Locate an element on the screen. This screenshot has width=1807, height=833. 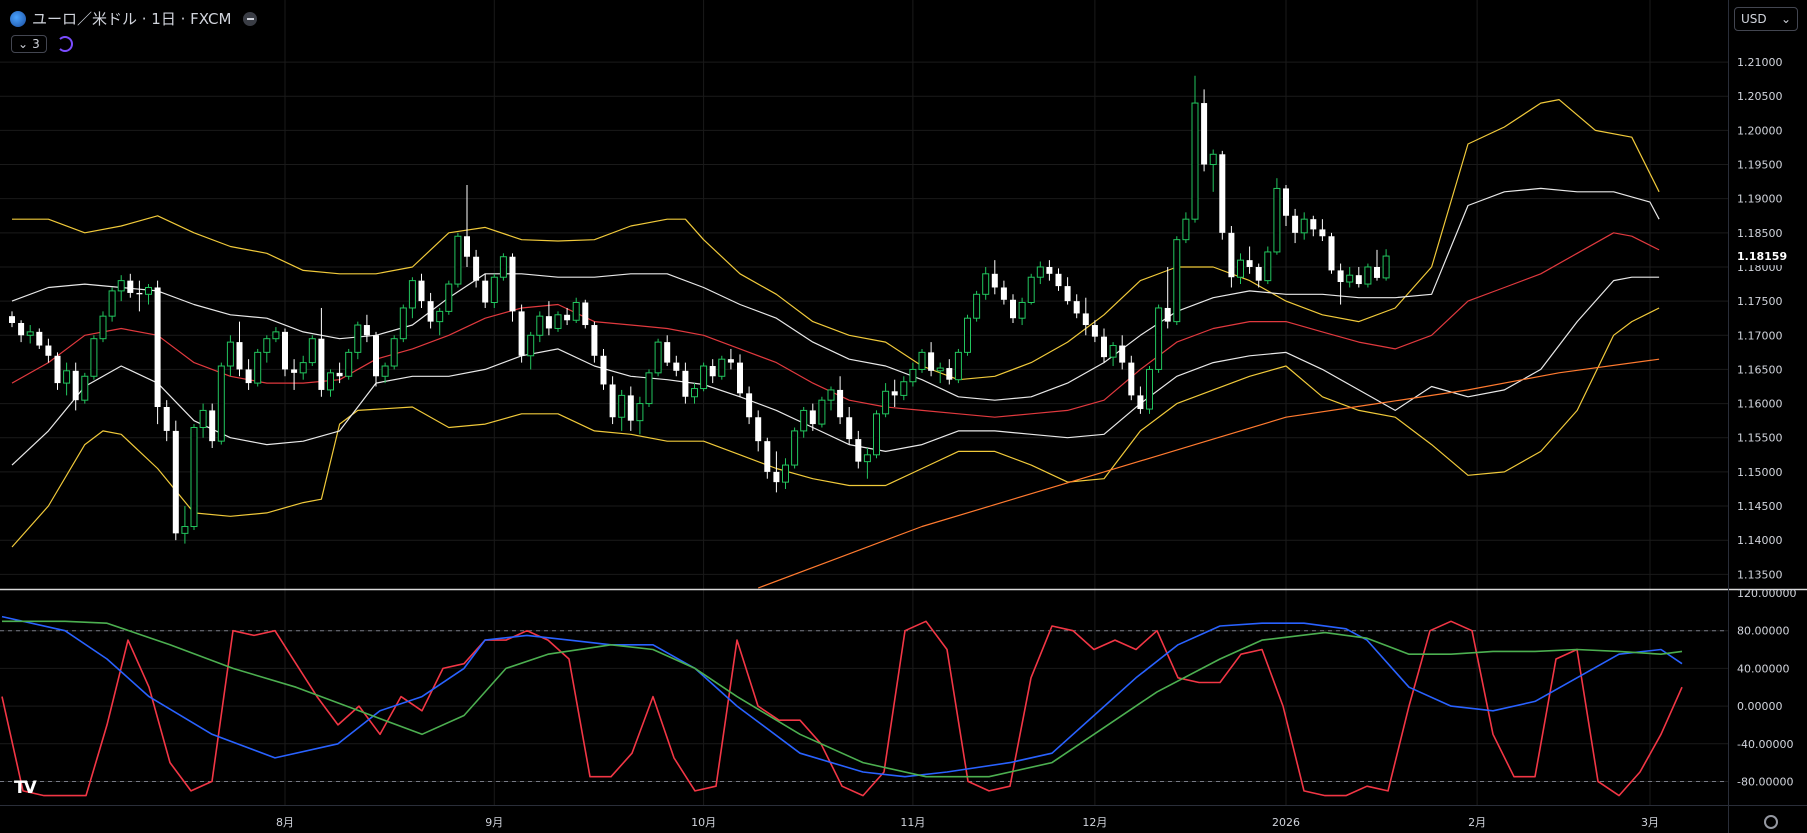
minus-icon is located at coordinates (250, 18).